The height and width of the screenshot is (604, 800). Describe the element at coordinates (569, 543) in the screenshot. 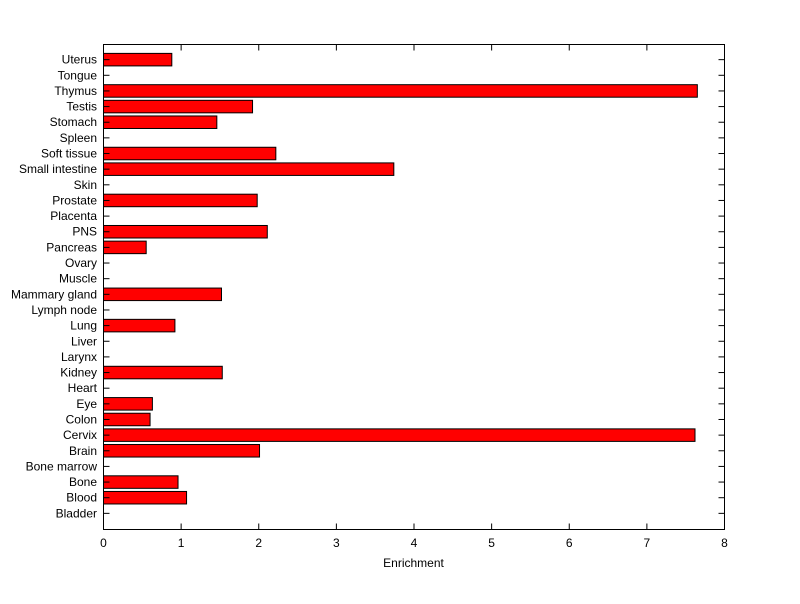

I see `x-tick-label-6: 6` at that location.